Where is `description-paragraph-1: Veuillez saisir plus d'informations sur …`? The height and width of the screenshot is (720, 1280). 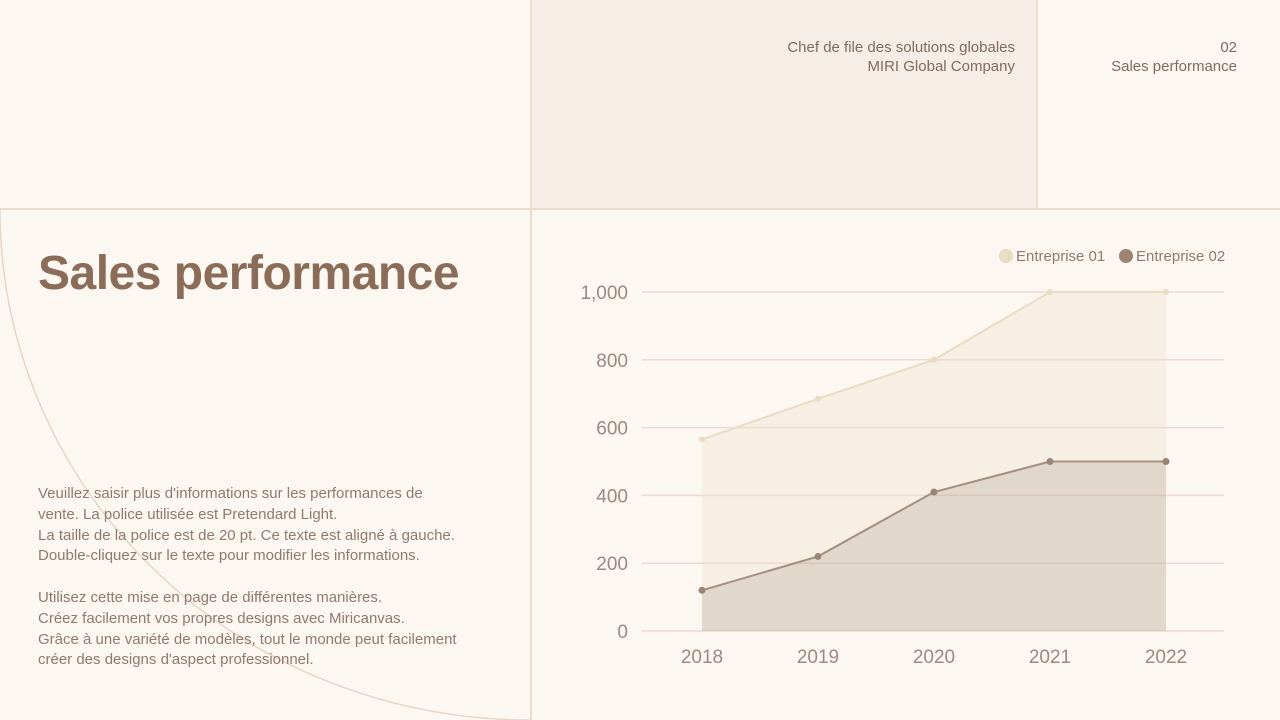
description-paragraph-1: Veuillez saisir plus d'informations sur … is located at coordinates (273, 525).